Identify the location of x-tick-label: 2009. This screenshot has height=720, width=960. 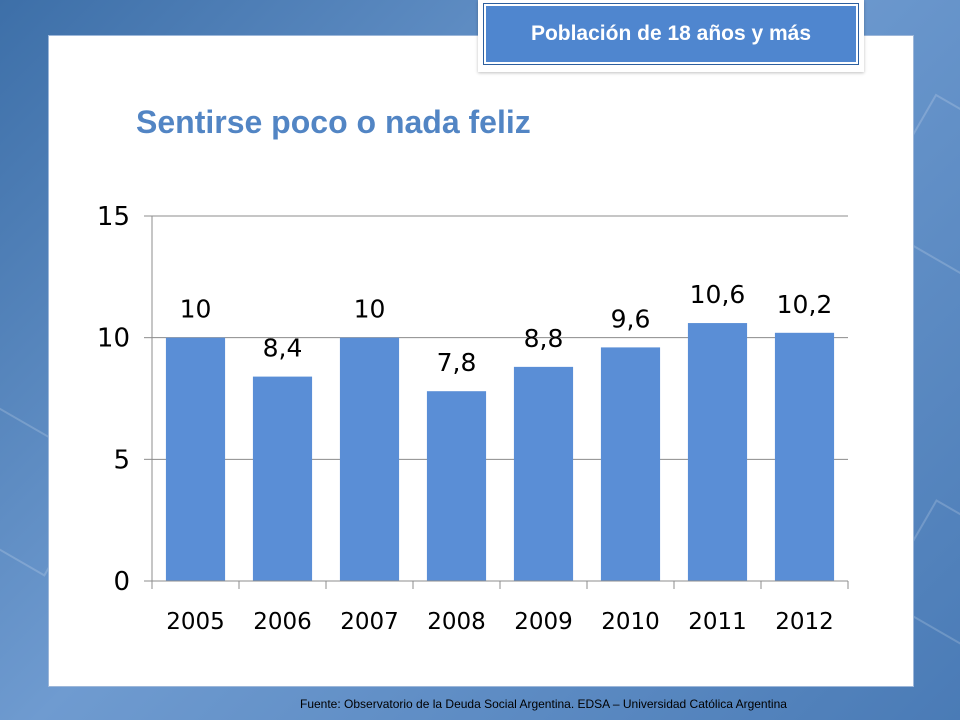
(543, 622).